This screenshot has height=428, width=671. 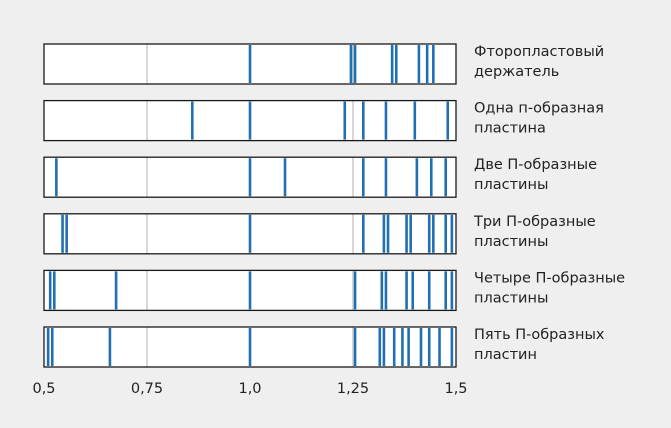 I want to click on x-axis-ticks: 0,5 0,75 1,0 1,25 1,5, so click(x=249, y=389).